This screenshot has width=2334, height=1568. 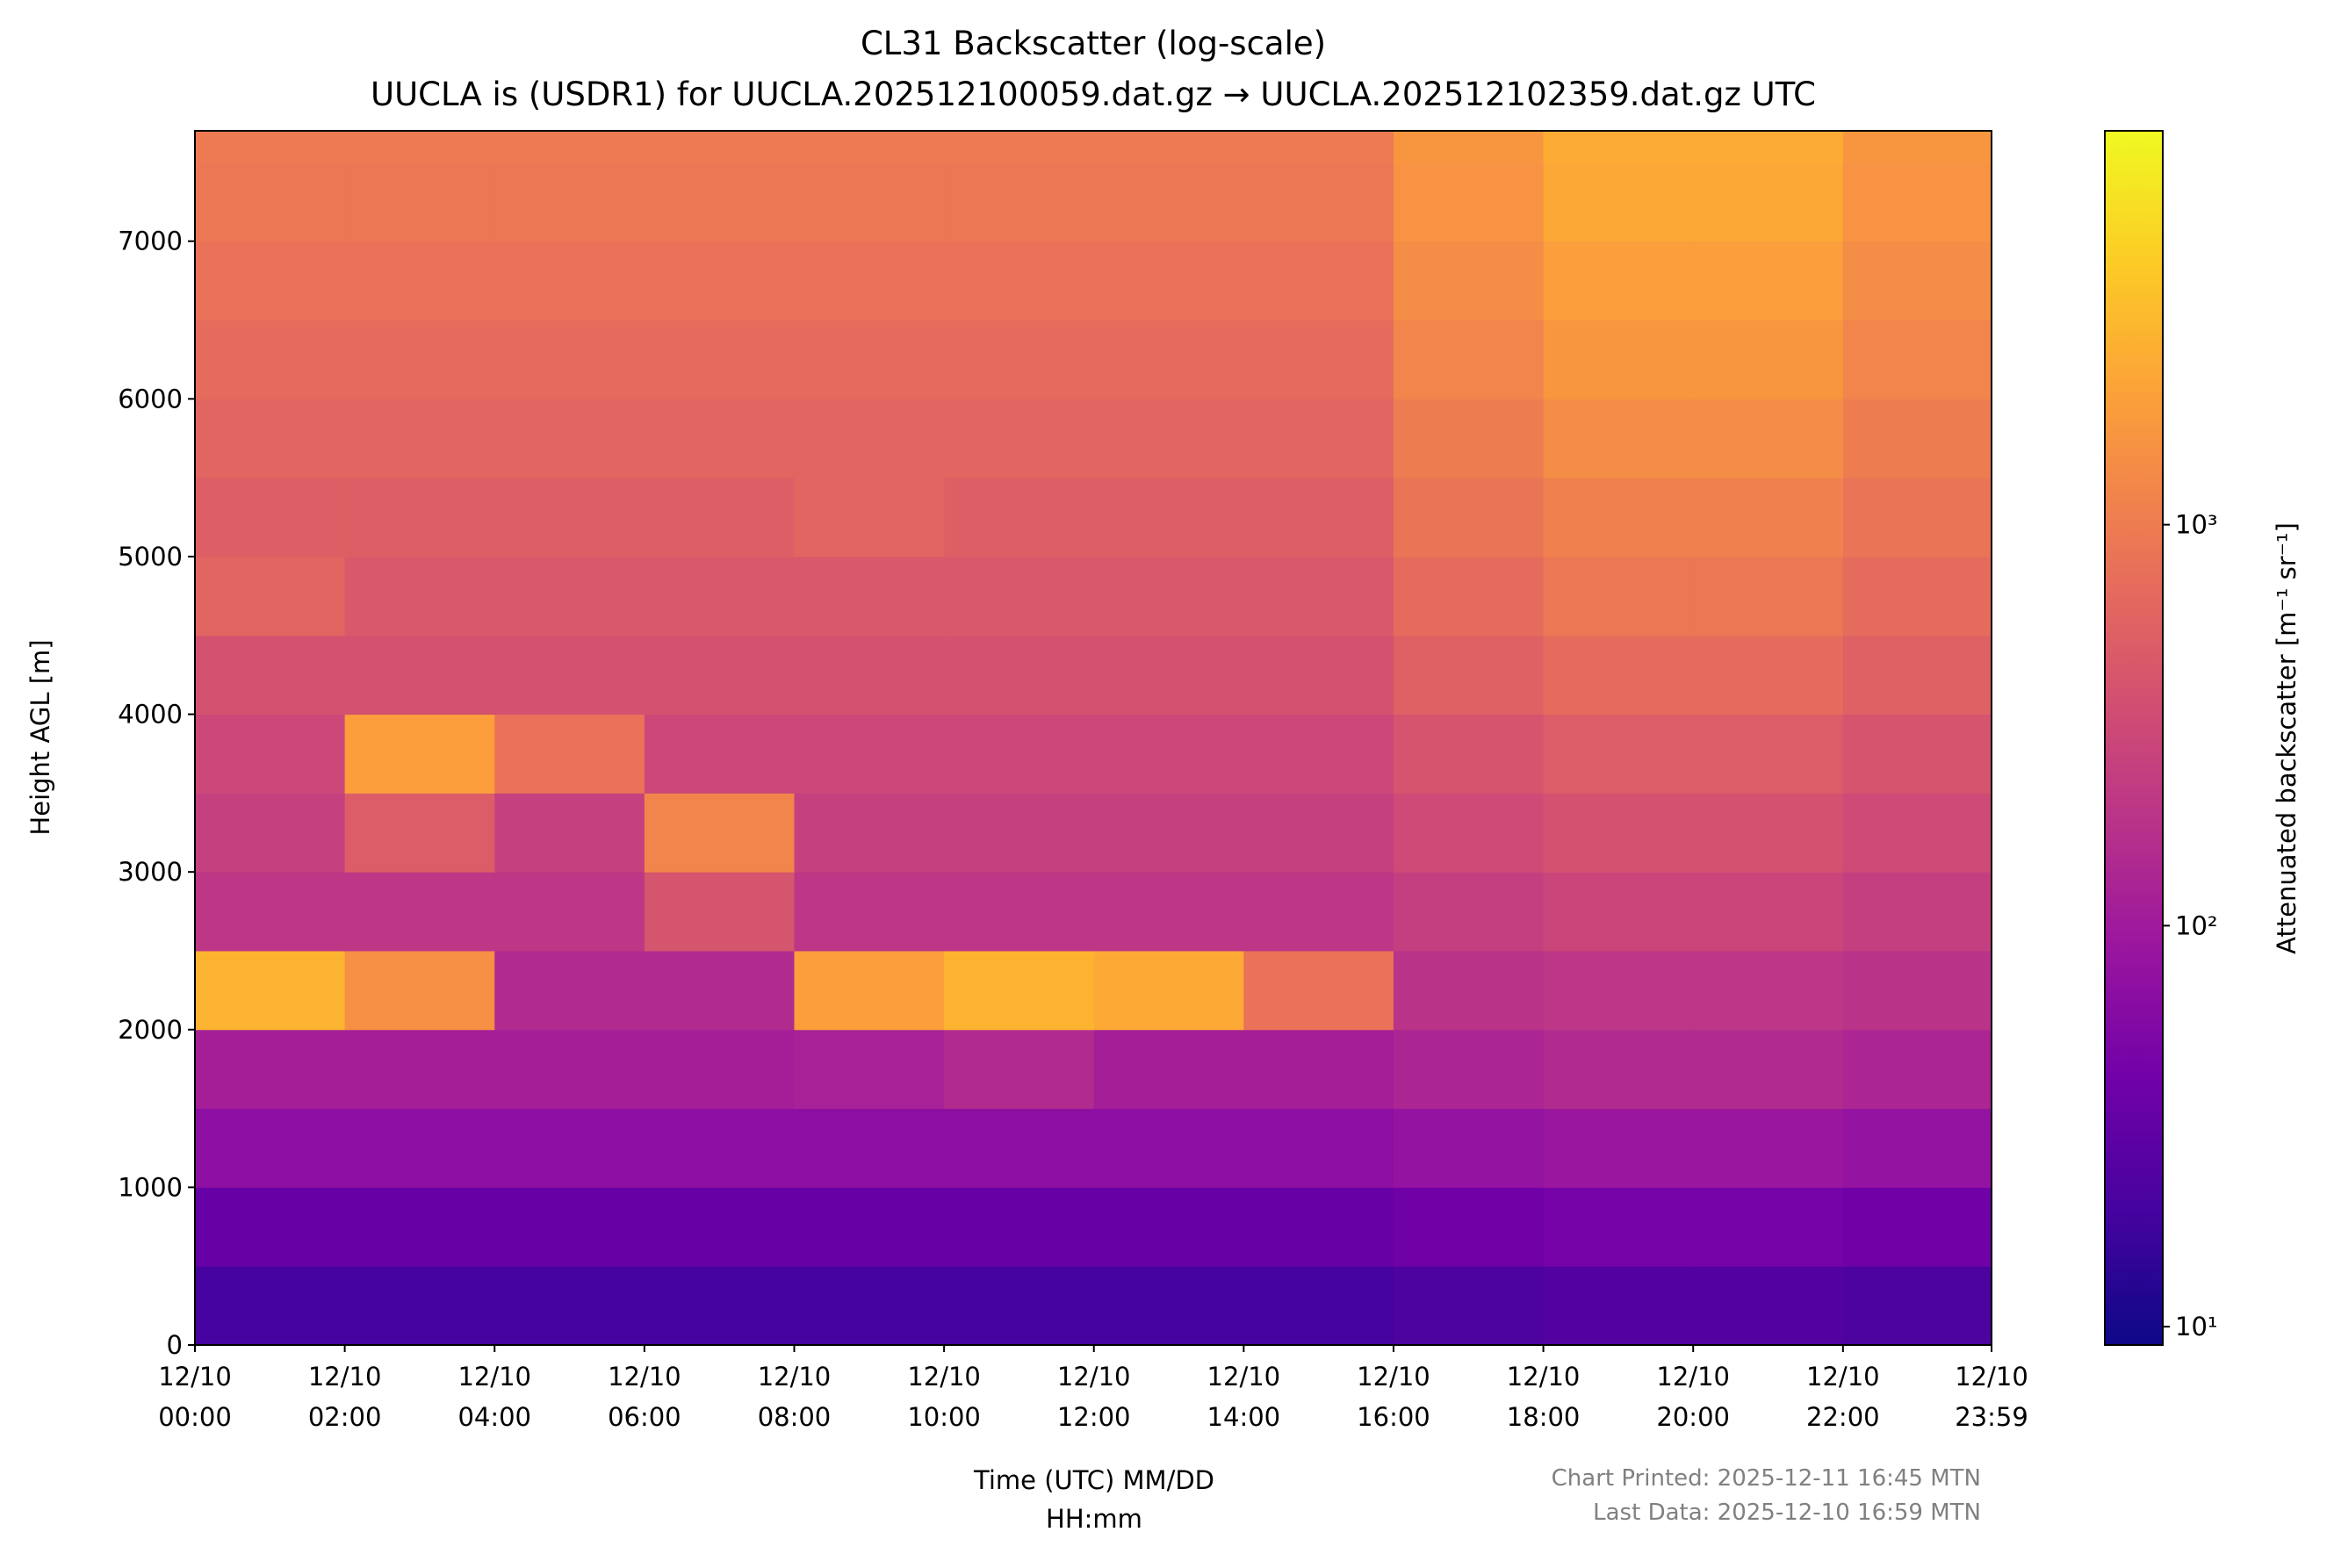 What do you see at coordinates (1244, 1417) in the screenshot?
I see `x-tick-label: 14:00` at bounding box center [1244, 1417].